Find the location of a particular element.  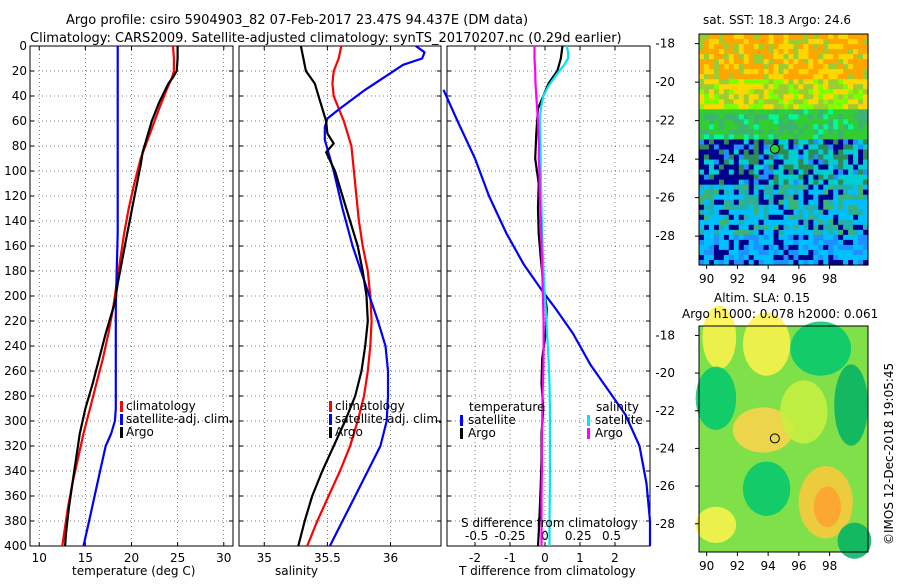

map-frame is located at coordinates (783, 439).